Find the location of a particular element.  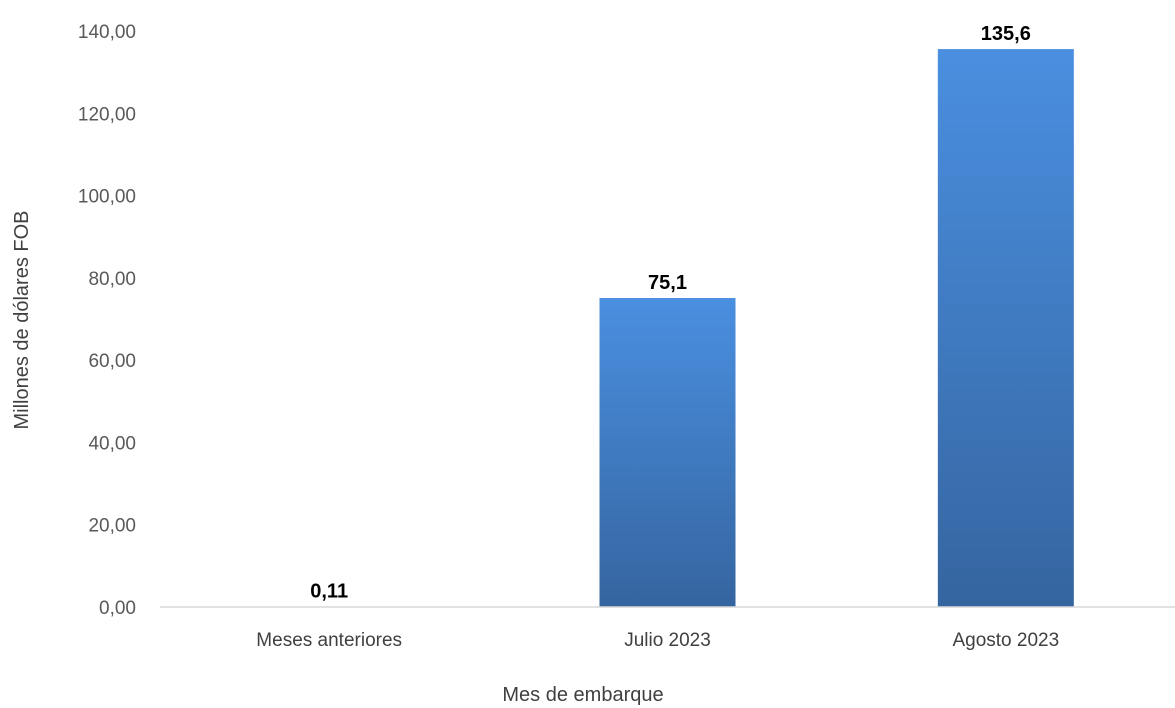

x-tick-label: Meses anteriores is located at coordinates (329, 640).